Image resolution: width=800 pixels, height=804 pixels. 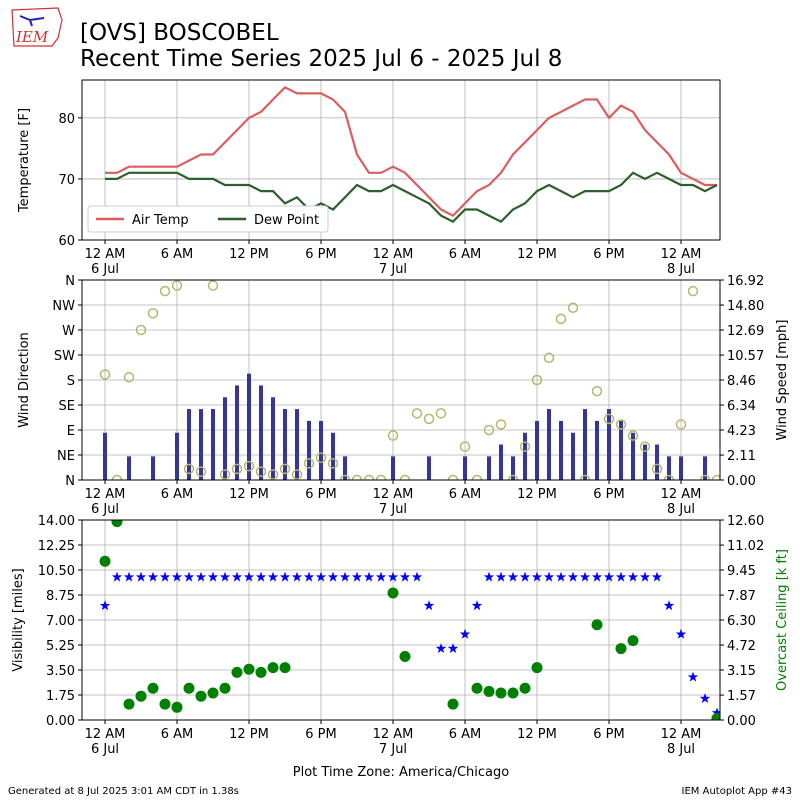 What do you see at coordinates (56, 546) in the screenshot?
I see `y-tick-label: 12.25` at bounding box center [56, 546].